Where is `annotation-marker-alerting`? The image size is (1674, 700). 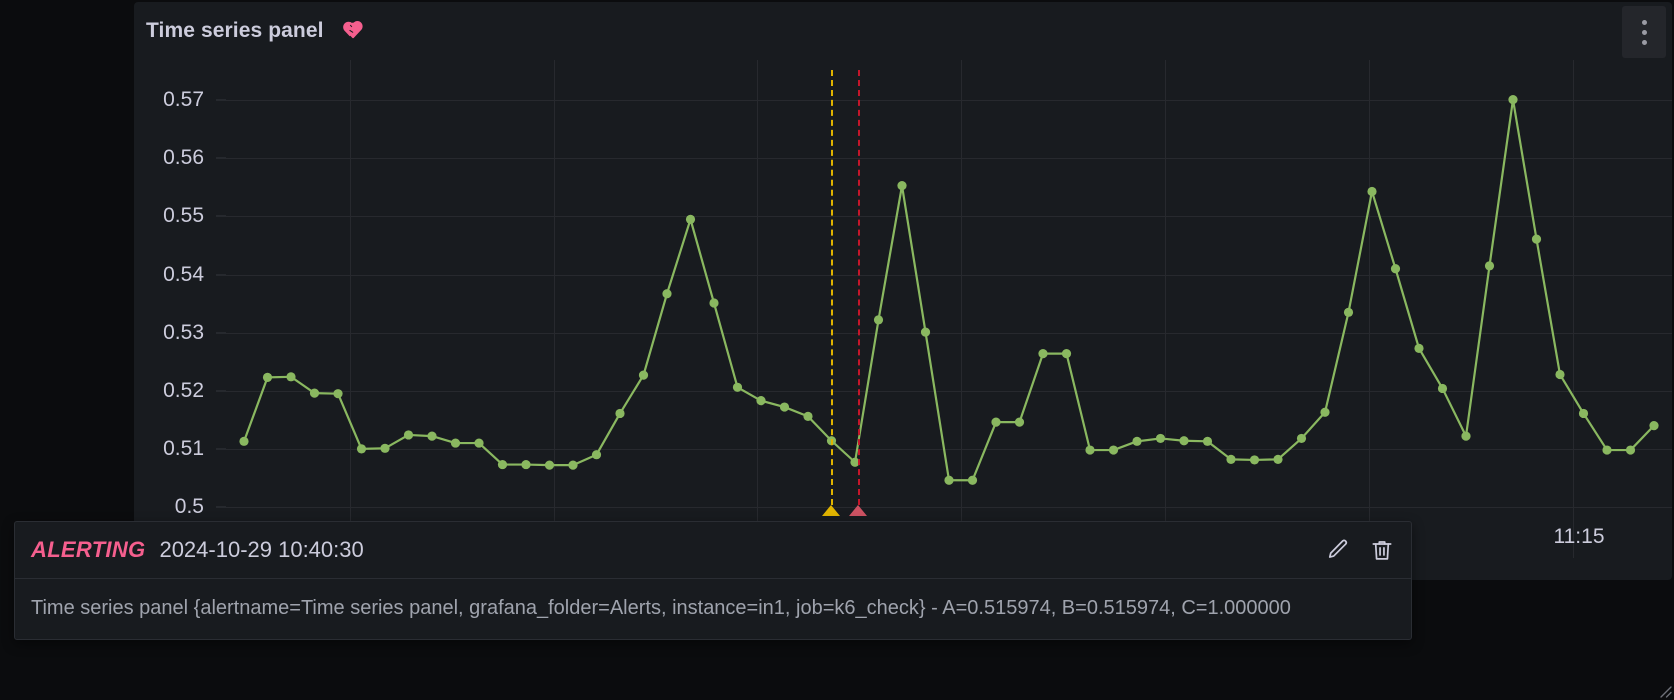 annotation-marker-alerting is located at coordinates (857, 510).